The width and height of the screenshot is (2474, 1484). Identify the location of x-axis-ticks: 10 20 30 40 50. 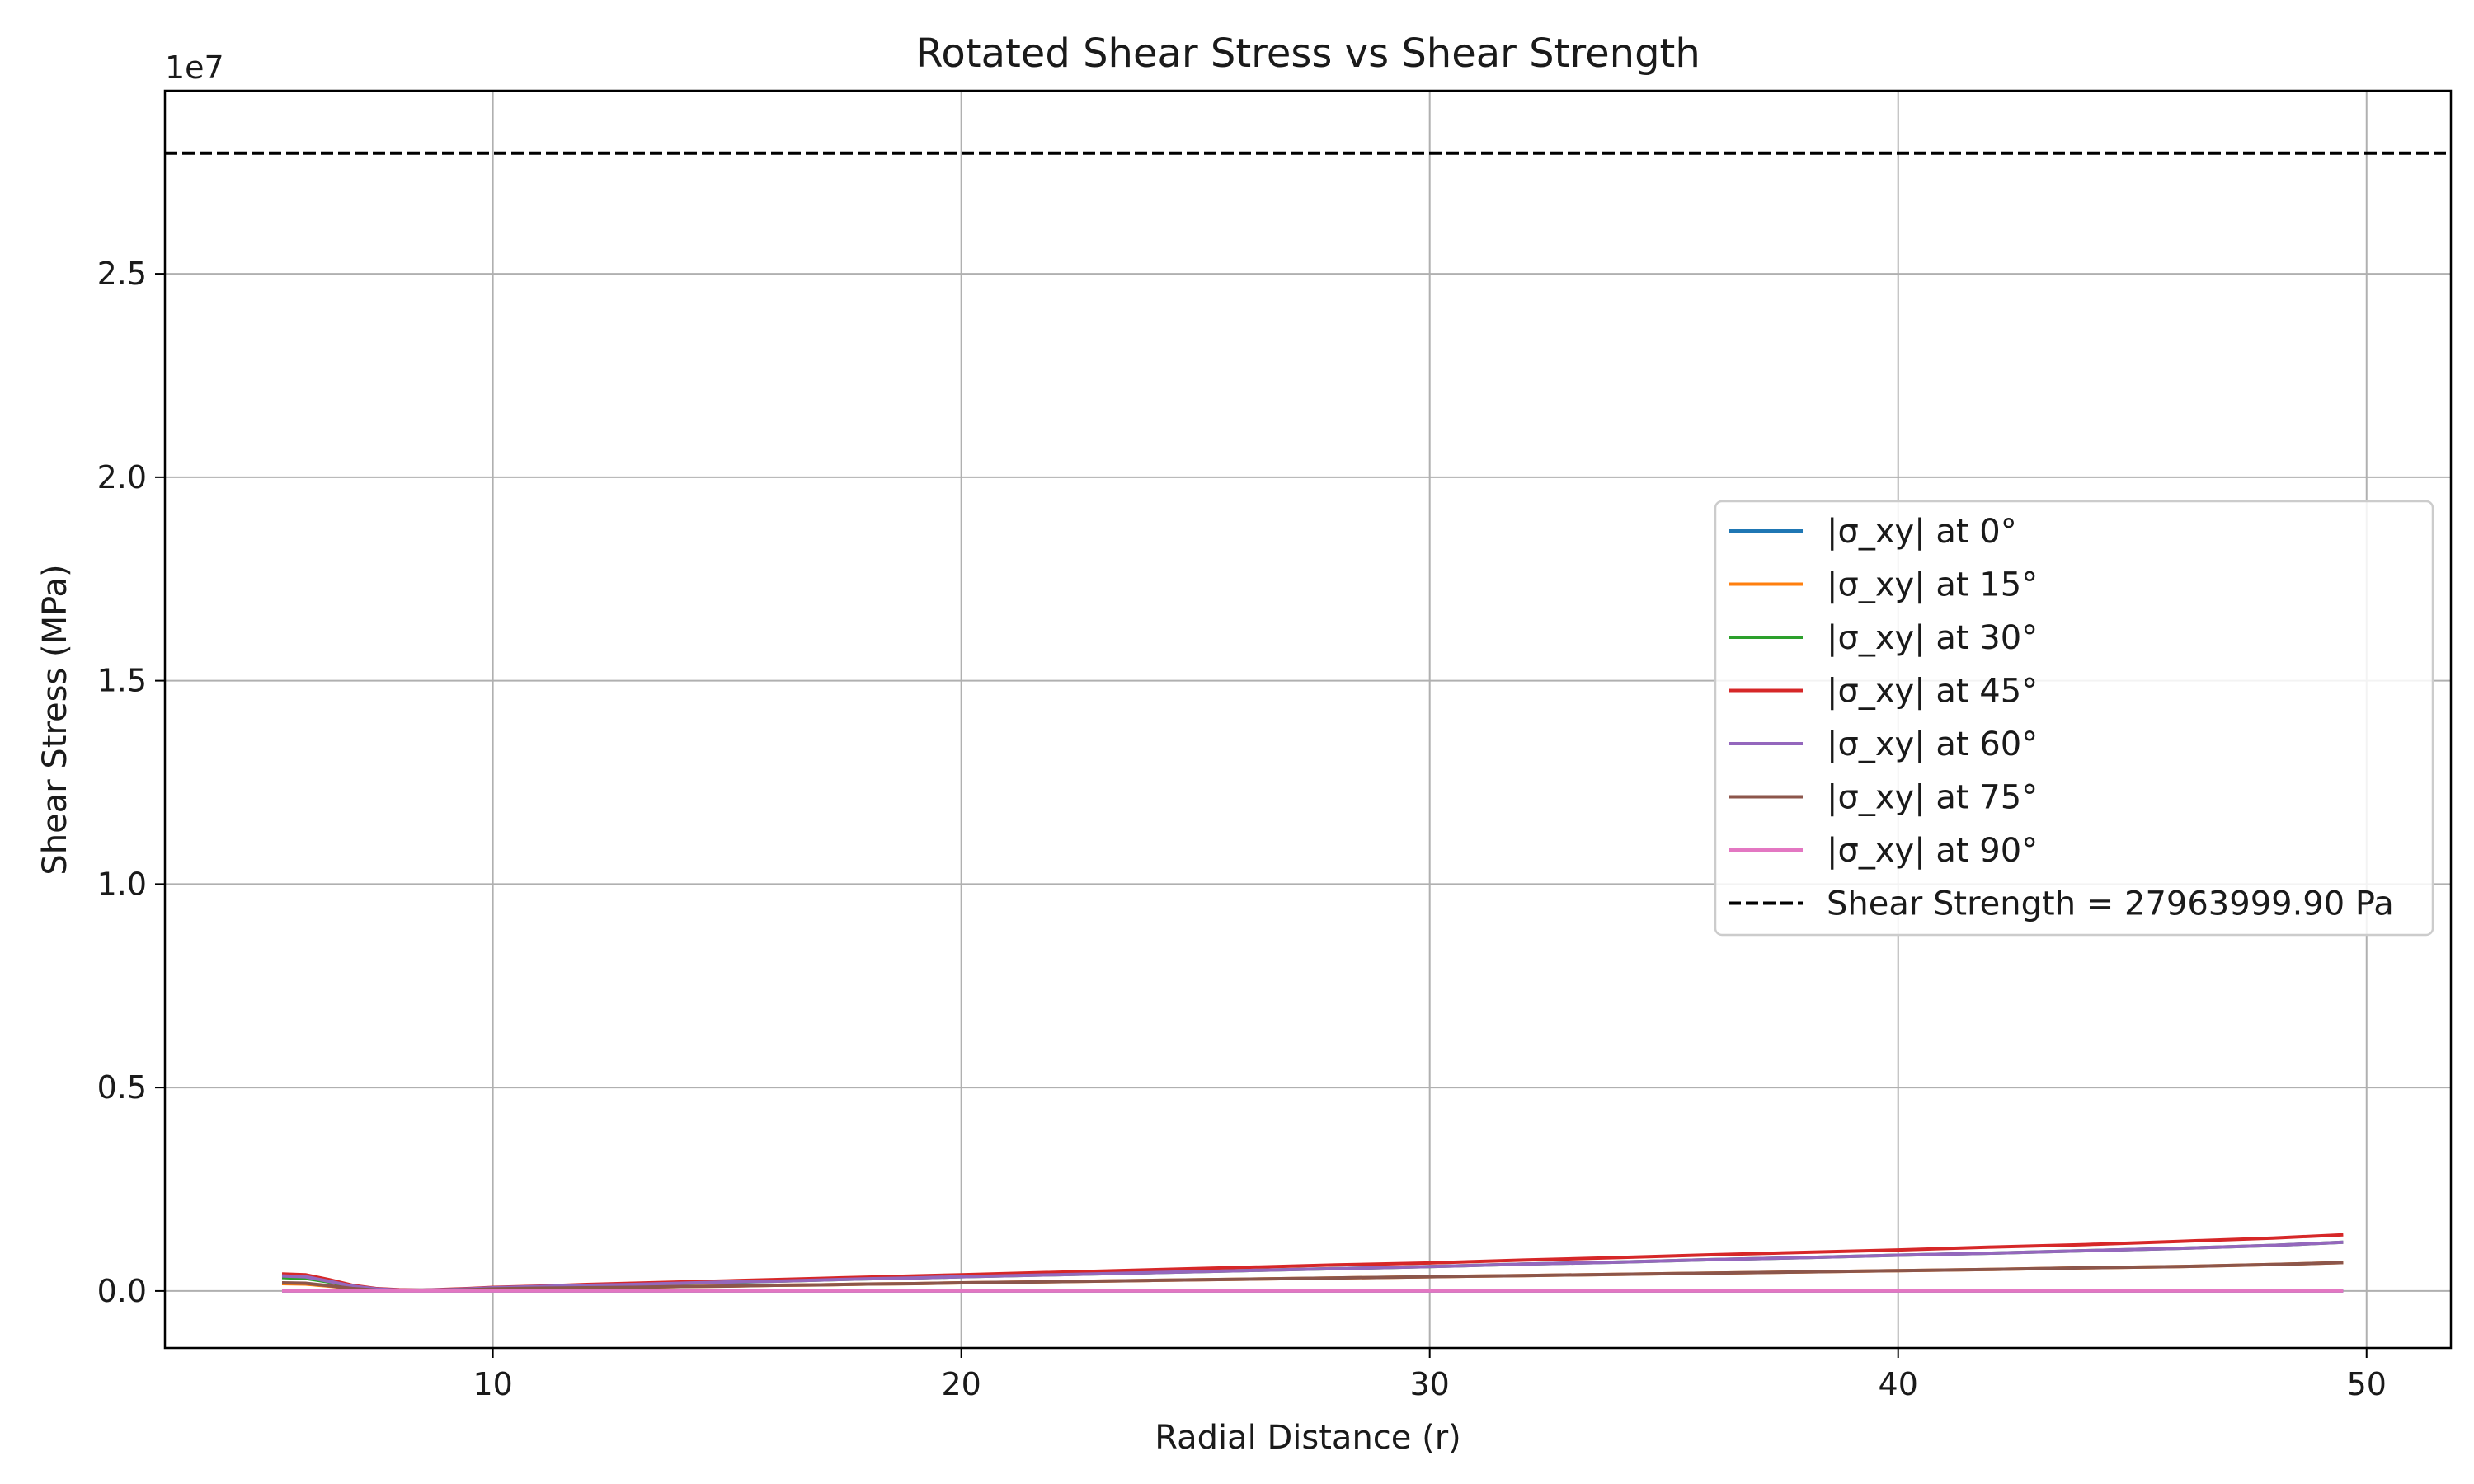
(1430, 1375).